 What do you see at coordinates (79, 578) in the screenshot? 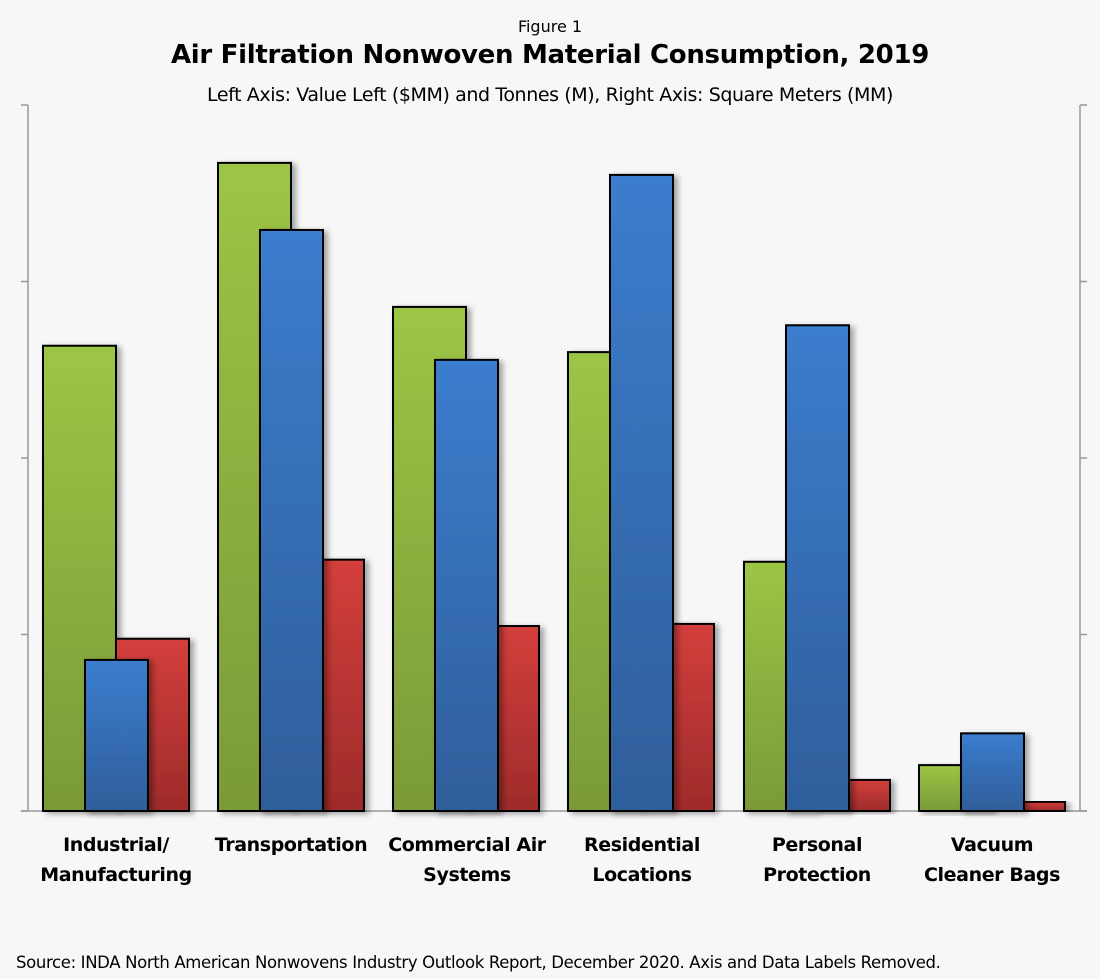
I see `bar-value` at bounding box center [79, 578].